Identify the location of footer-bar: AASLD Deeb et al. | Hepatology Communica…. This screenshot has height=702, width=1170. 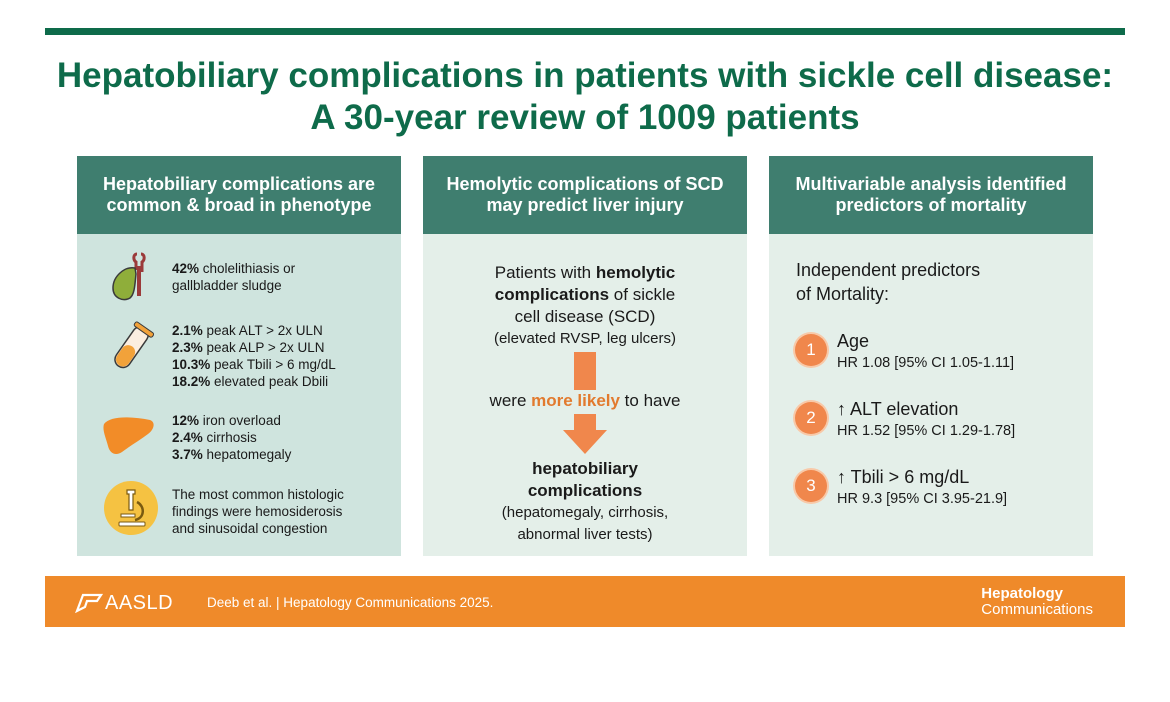
(585, 601).